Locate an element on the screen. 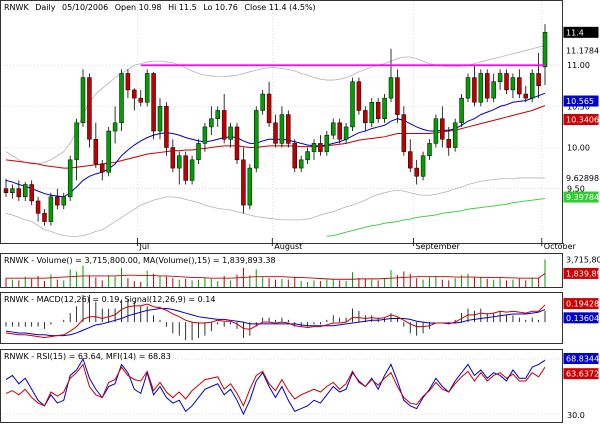 This screenshot has width=600, height=426. macd-value-label-box is located at coordinates (581, 304).